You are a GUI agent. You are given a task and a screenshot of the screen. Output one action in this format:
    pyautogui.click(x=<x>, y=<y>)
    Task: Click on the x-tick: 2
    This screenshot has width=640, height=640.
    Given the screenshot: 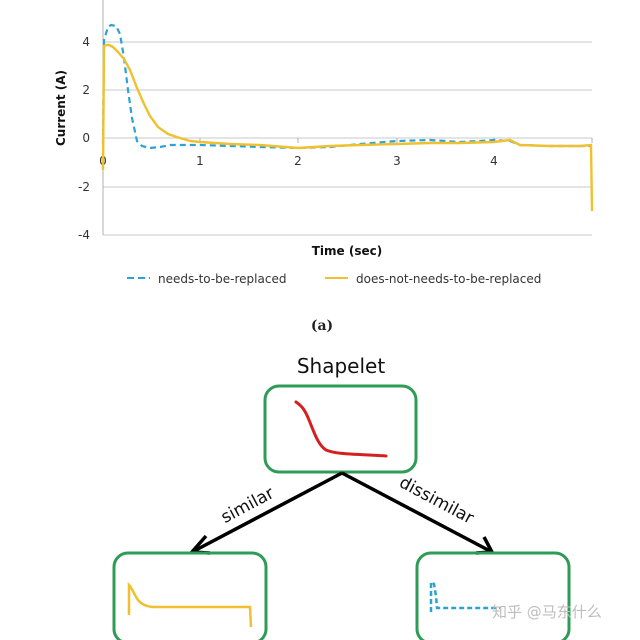 What is the action you would take?
    pyautogui.click(x=298, y=161)
    